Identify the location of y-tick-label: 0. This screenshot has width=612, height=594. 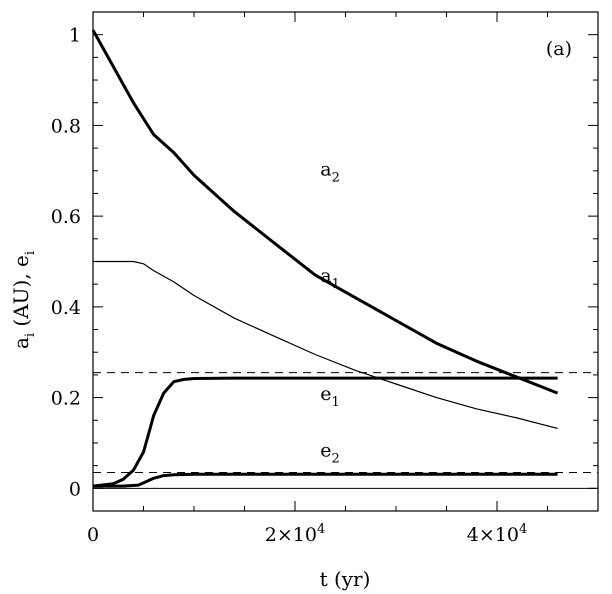
(75, 489).